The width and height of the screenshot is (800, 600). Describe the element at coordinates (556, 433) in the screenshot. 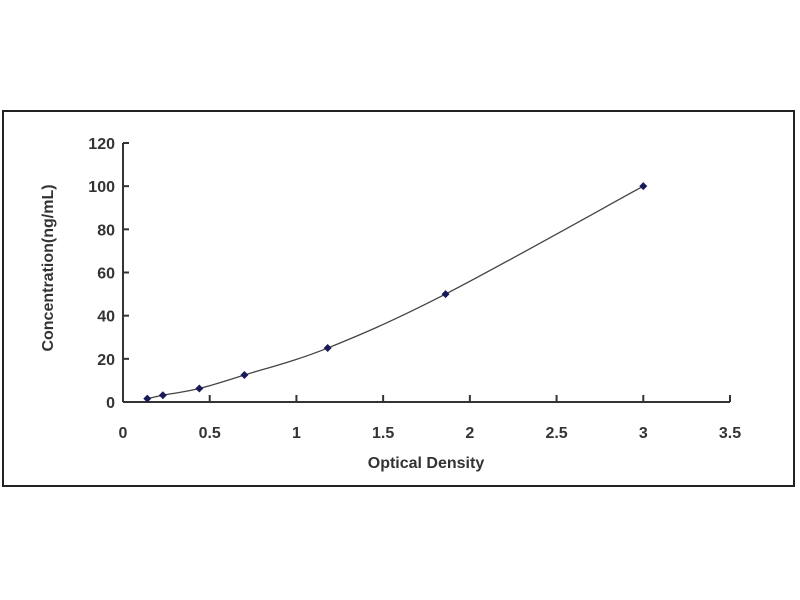

I see `x-tick-label: 2.5` at that location.